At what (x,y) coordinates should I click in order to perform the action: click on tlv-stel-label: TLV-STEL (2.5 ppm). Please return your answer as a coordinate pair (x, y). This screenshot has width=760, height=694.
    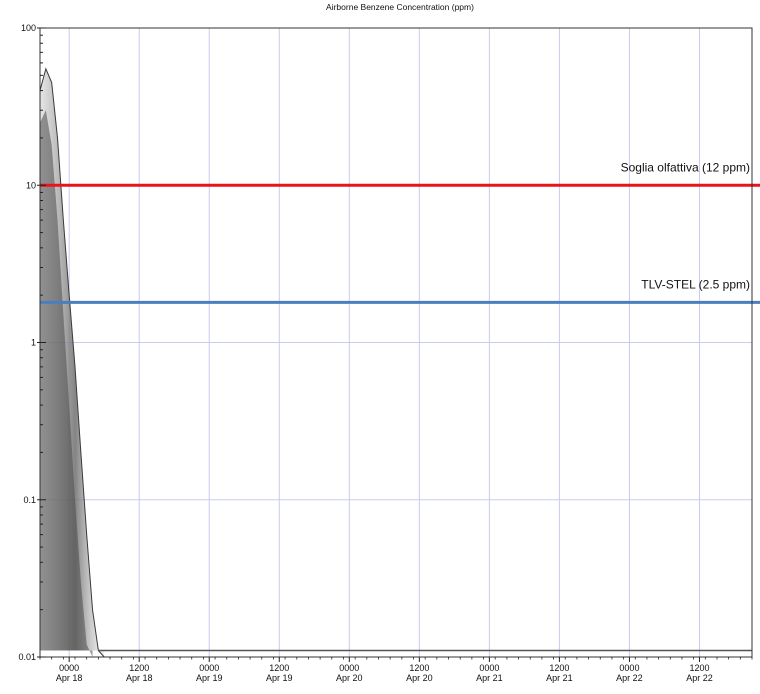
    Looking at the image, I should click on (695, 284).